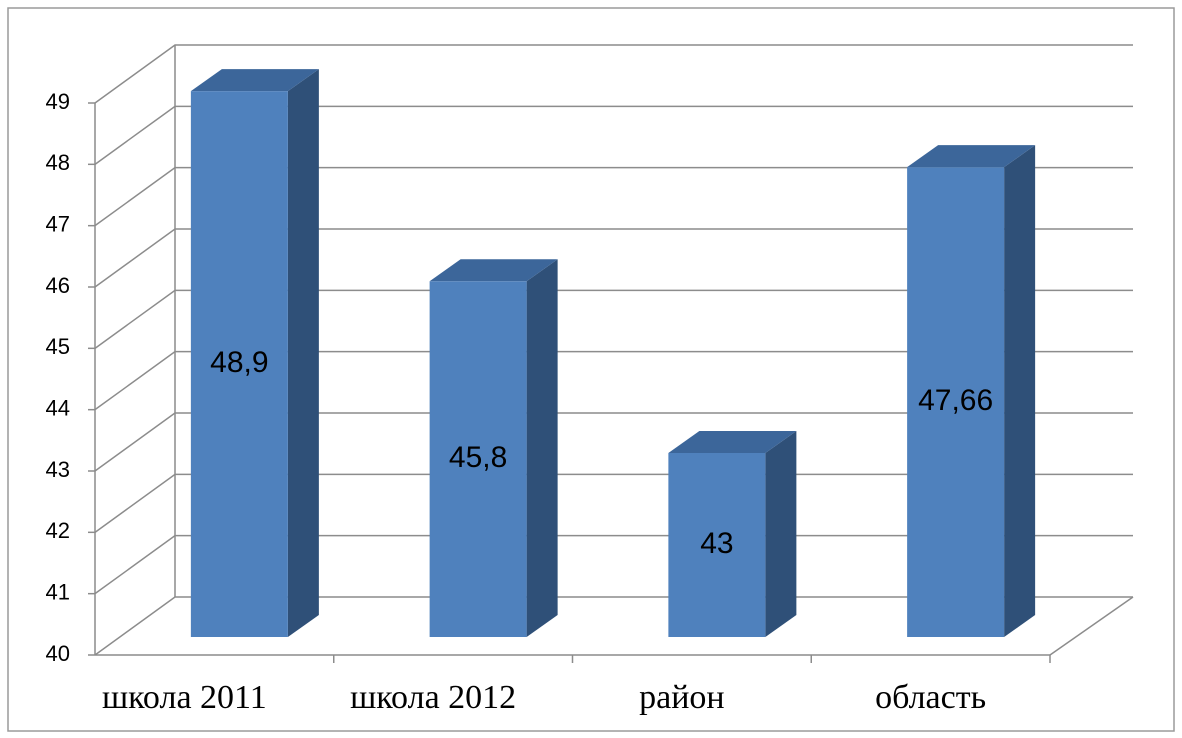  What do you see at coordinates (58, 530) in the screenshot?
I see `y-tick-label: 42` at bounding box center [58, 530].